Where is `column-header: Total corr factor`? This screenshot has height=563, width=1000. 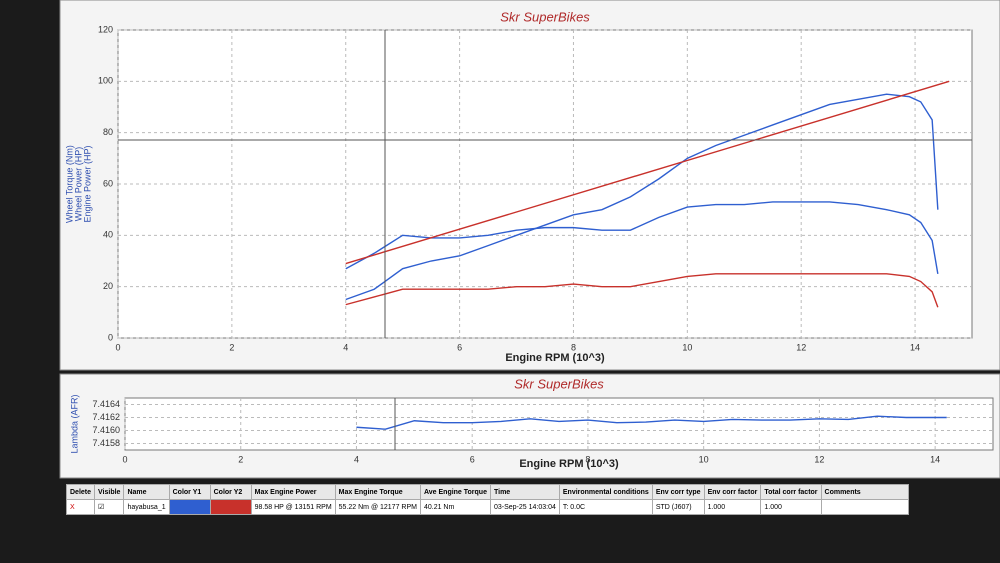
column-header: Total corr factor is located at coordinates (791, 492).